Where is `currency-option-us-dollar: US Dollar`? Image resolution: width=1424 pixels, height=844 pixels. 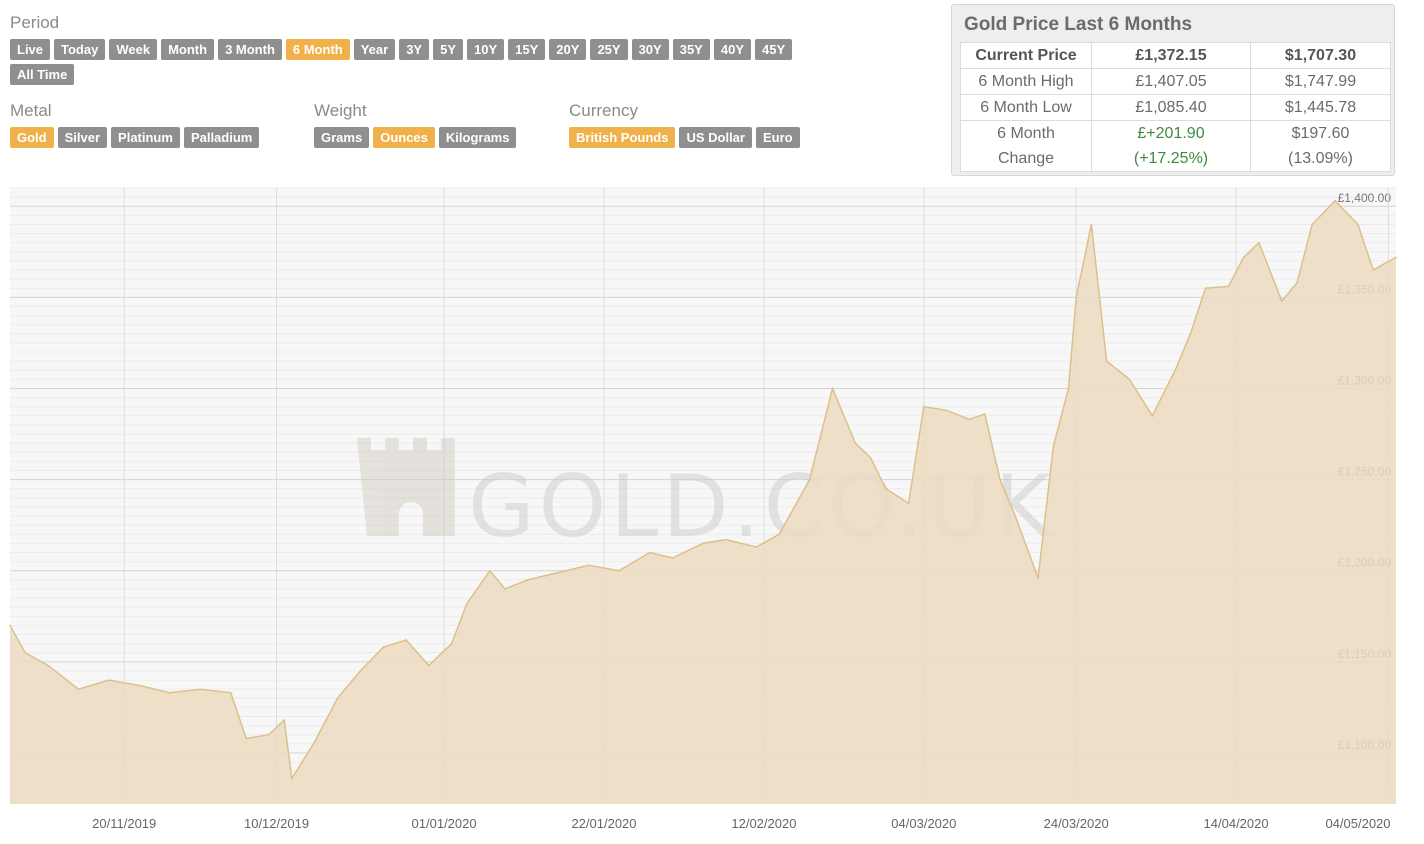
currency-option-us-dollar: US Dollar is located at coordinates (715, 137).